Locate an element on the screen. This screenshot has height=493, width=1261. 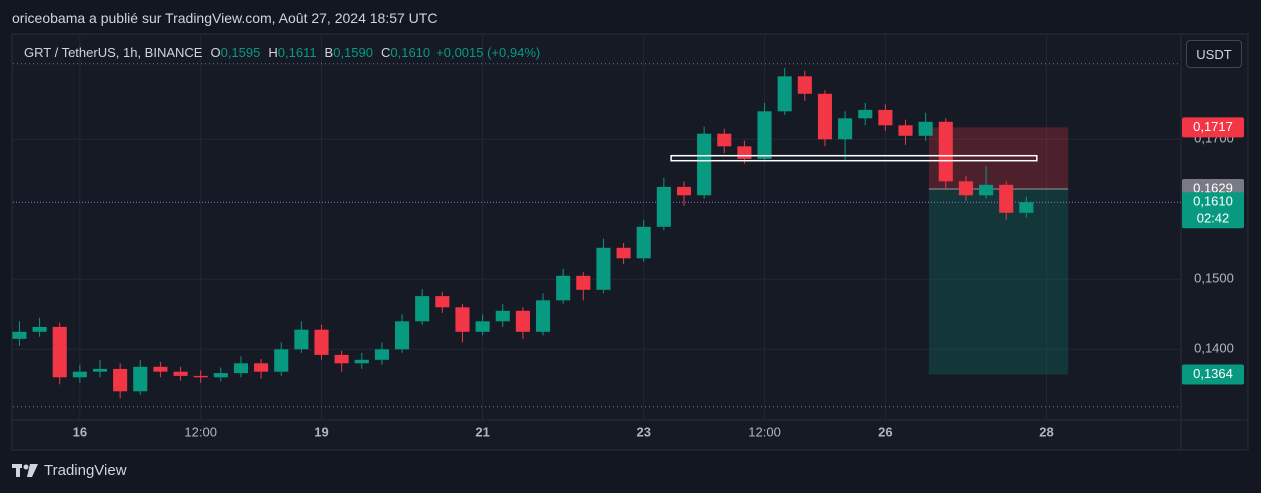
footer: TradingView is located at coordinates (69, 470).